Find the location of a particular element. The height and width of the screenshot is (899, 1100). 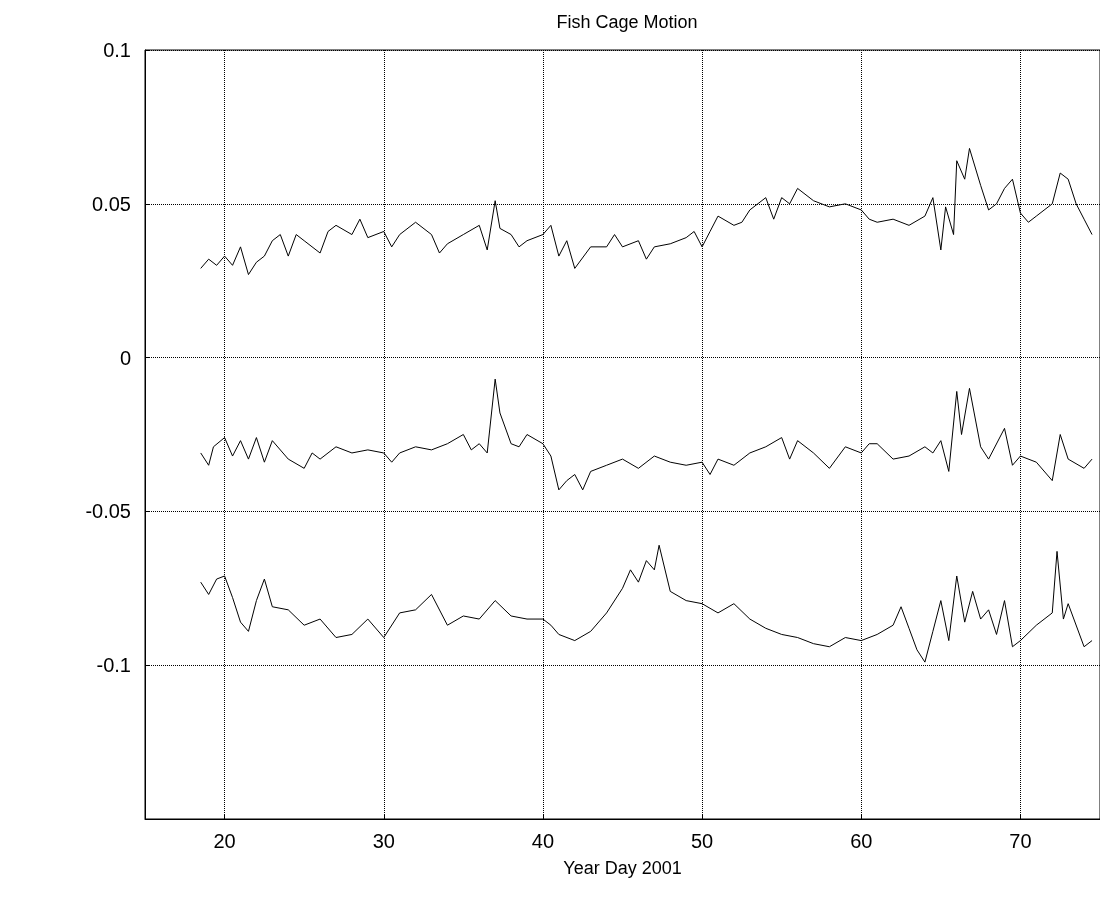

x-tick-label: 70 is located at coordinates (1020, 841).